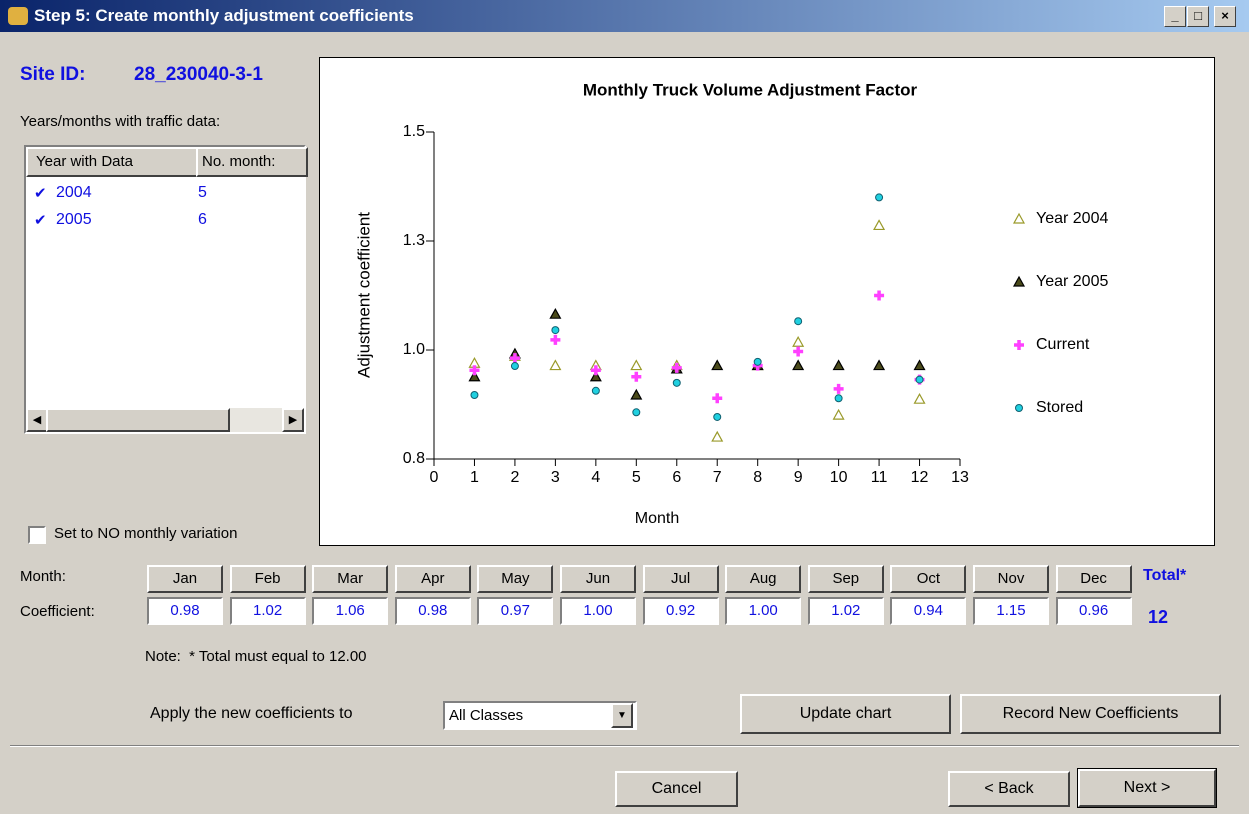 The image size is (1249, 814). I want to click on scroll-right: ▶, so click(293, 420).